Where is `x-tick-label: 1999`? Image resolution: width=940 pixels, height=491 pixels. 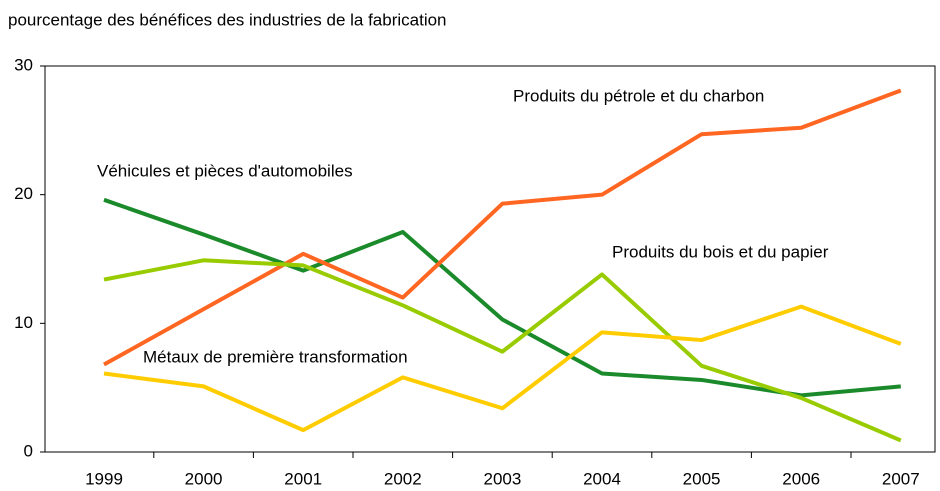 x-tick-label: 1999 is located at coordinates (104, 478).